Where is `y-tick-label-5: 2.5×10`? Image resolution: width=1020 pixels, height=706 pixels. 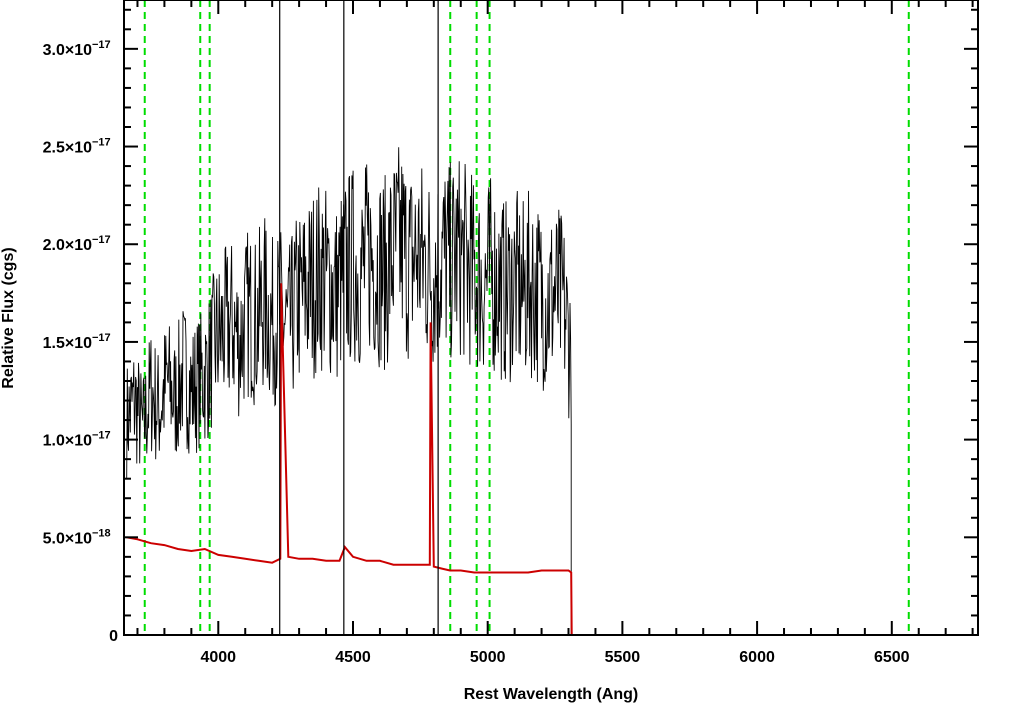
y-tick-label-5: 2.5×10 is located at coordinates (67, 148).